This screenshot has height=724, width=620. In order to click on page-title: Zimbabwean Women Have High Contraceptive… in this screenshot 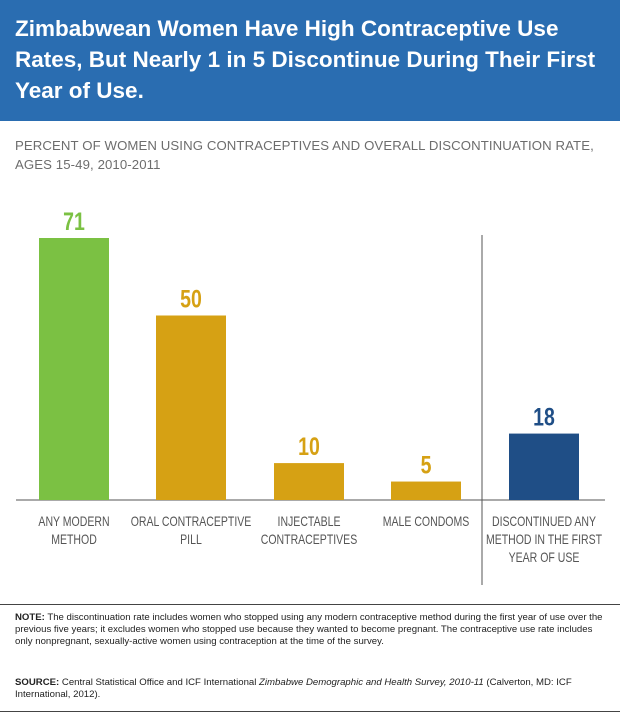, I will do `click(305, 59)`.